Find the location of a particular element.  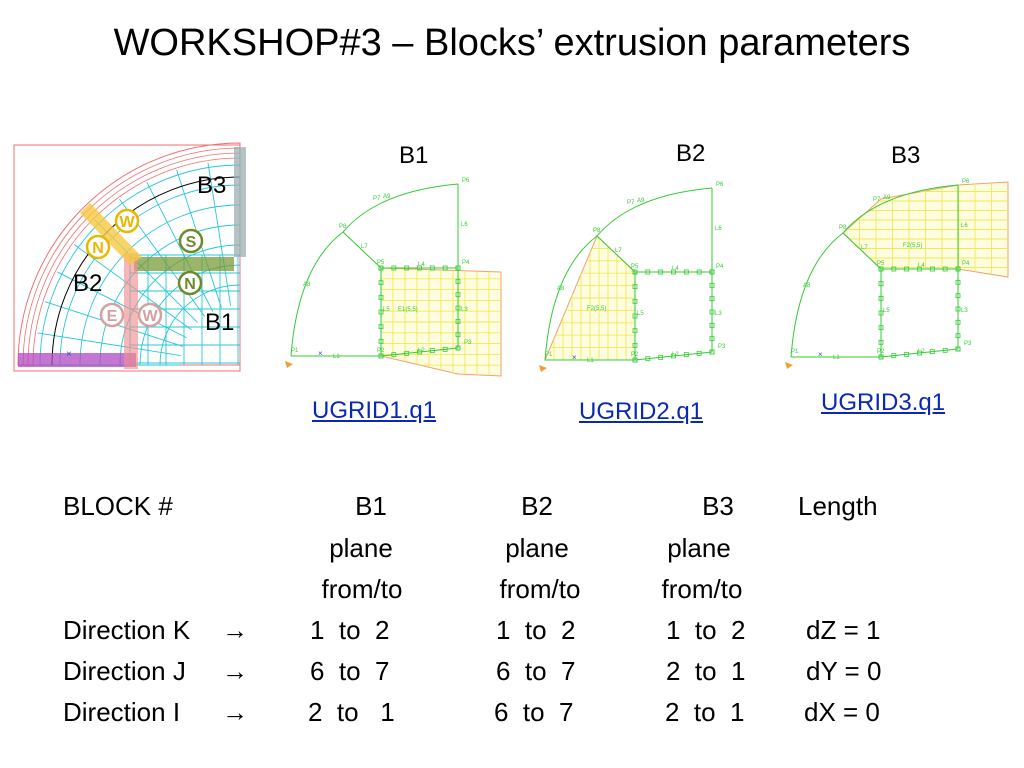

face-marker-label: S is located at coordinates (191, 242).